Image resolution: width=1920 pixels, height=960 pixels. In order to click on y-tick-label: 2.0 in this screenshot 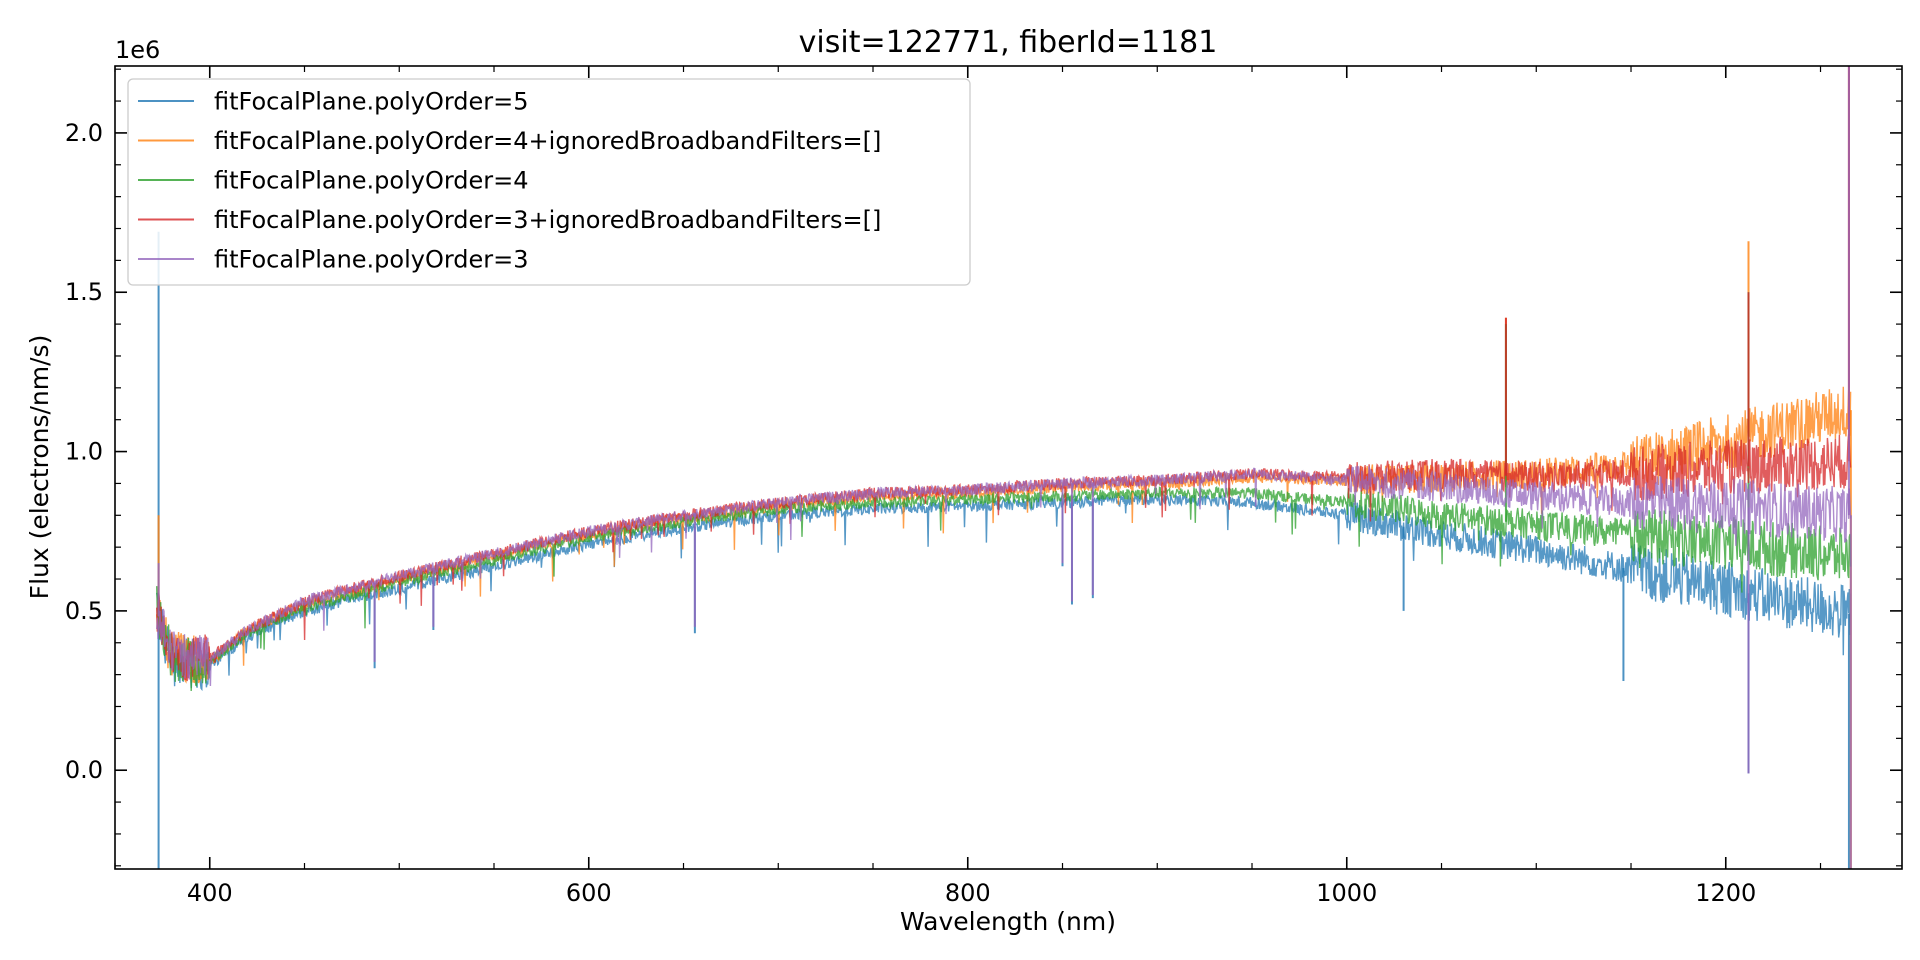, I will do `click(84, 133)`.